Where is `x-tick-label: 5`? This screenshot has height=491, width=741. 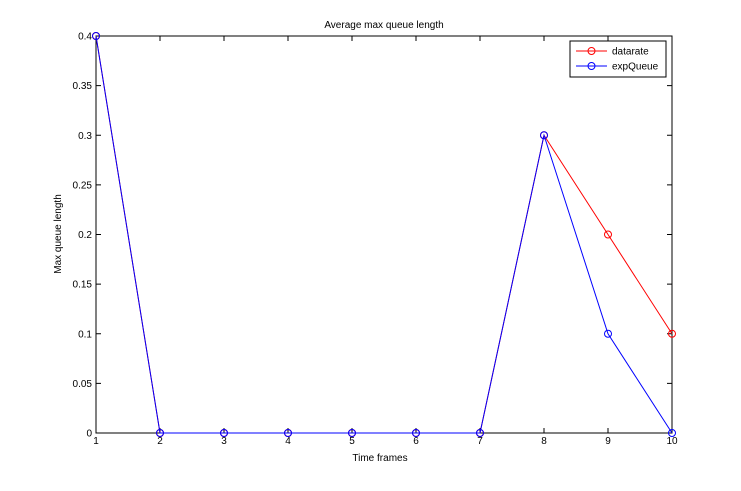
x-tick-label: 5 is located at coordinates (352, 441).